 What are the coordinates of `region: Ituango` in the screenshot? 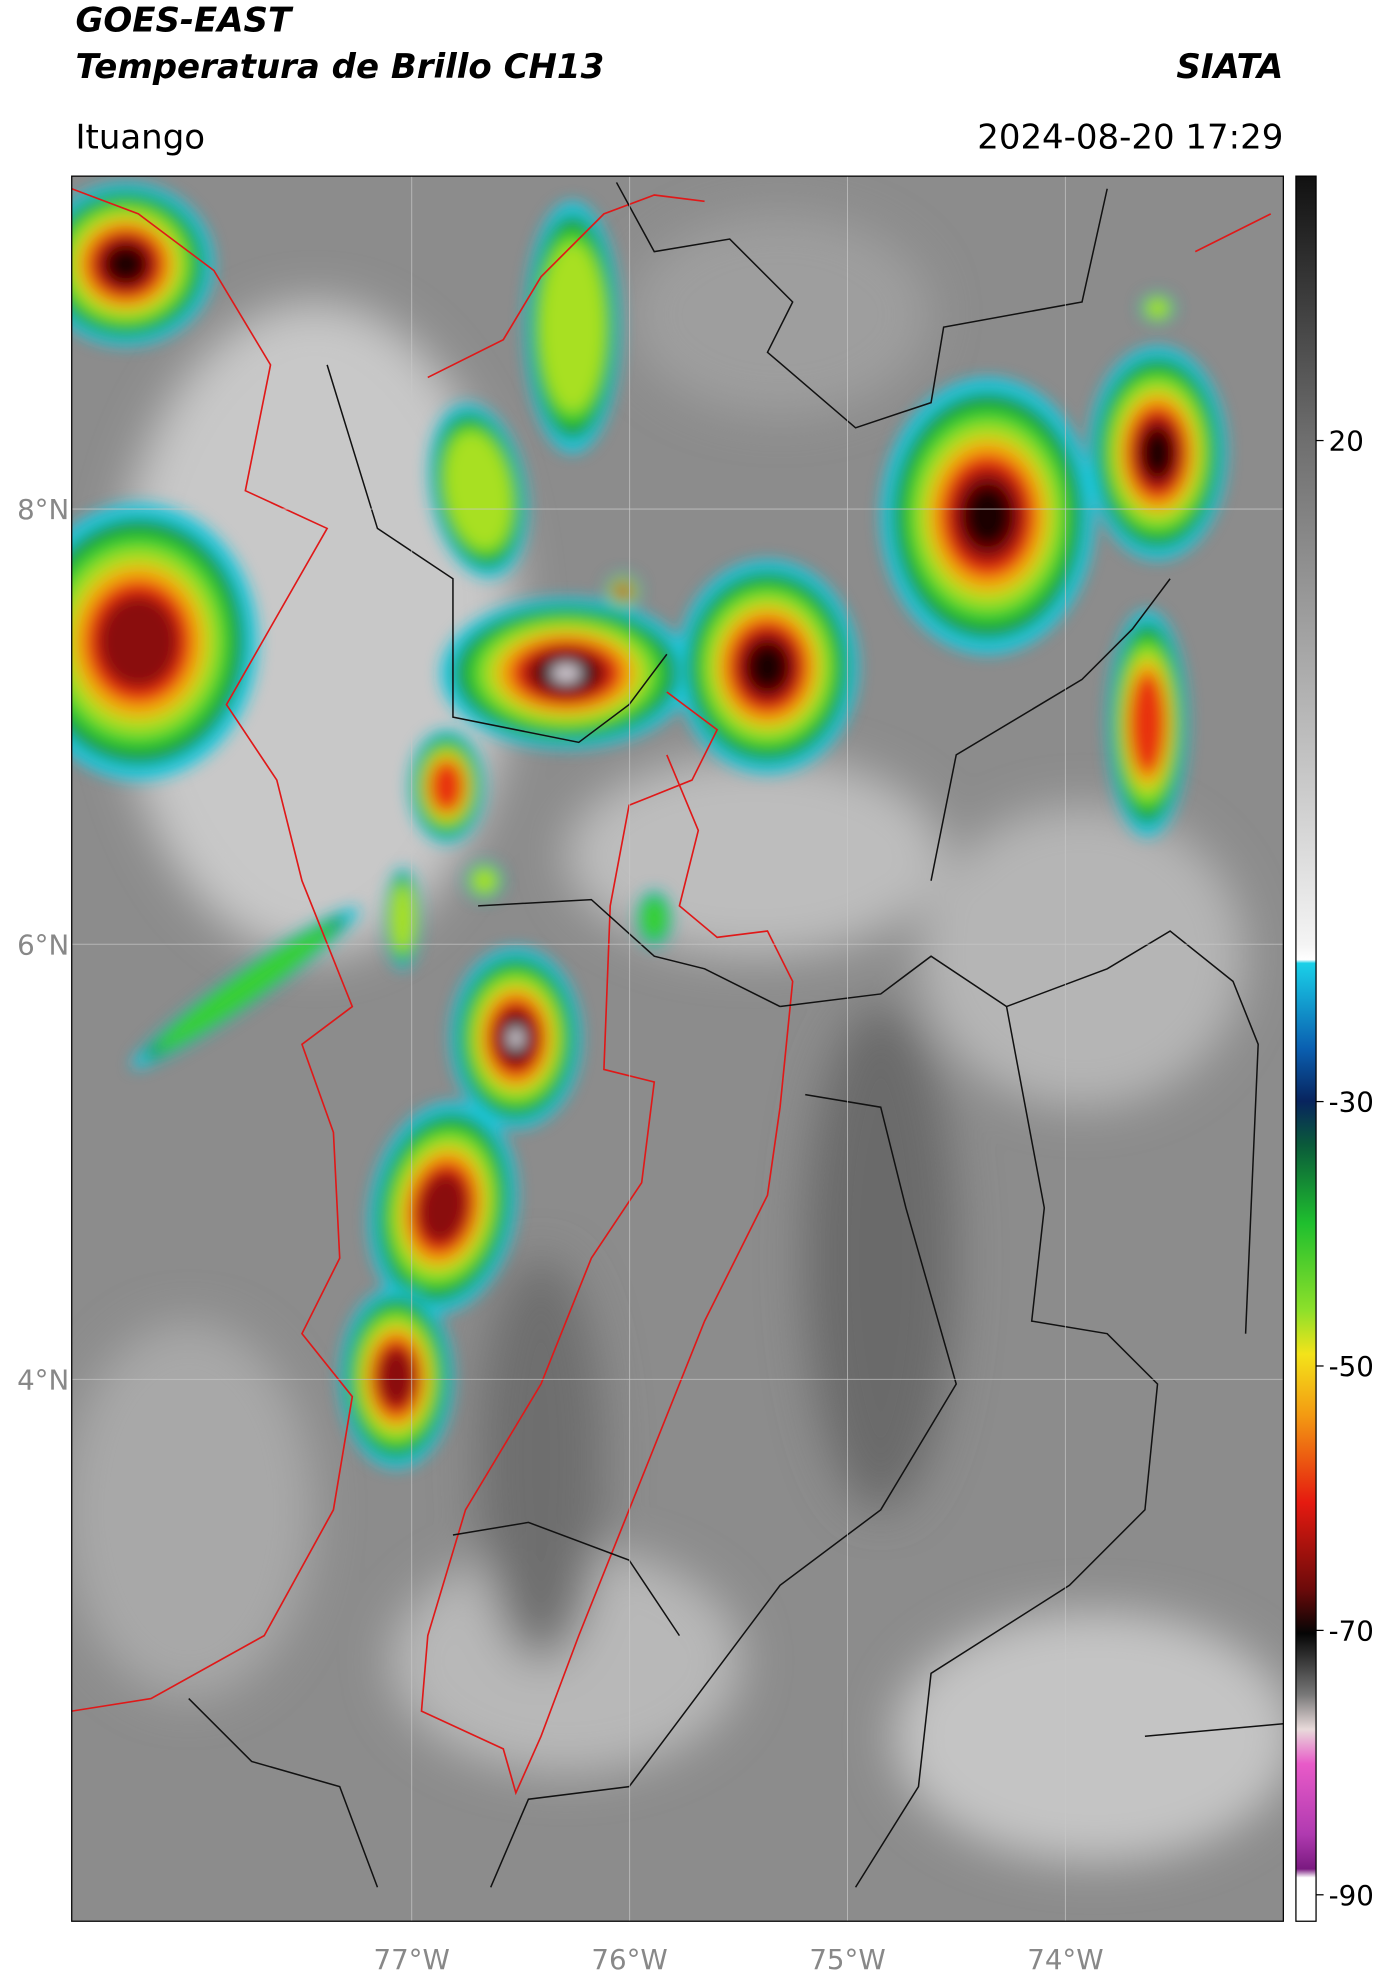 It's located at (140, 137).